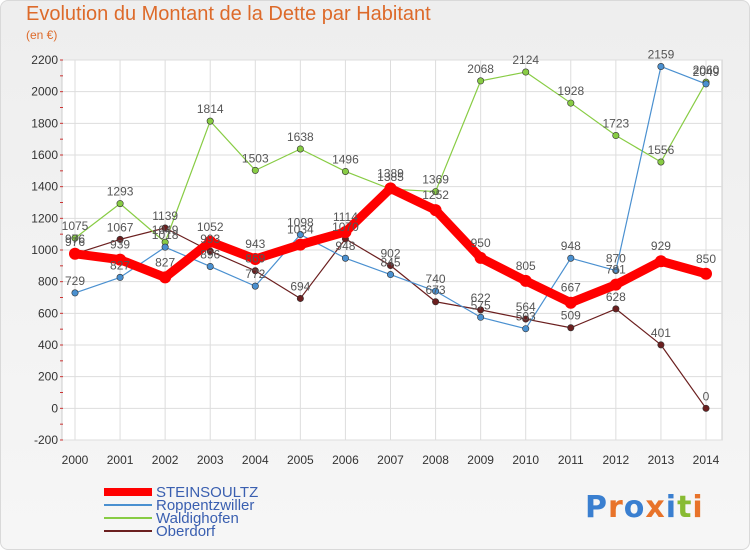 The height and width of the screenshot is (550, 750). I want to click on data-label-oberdorf: 1070, so click(345, 227).